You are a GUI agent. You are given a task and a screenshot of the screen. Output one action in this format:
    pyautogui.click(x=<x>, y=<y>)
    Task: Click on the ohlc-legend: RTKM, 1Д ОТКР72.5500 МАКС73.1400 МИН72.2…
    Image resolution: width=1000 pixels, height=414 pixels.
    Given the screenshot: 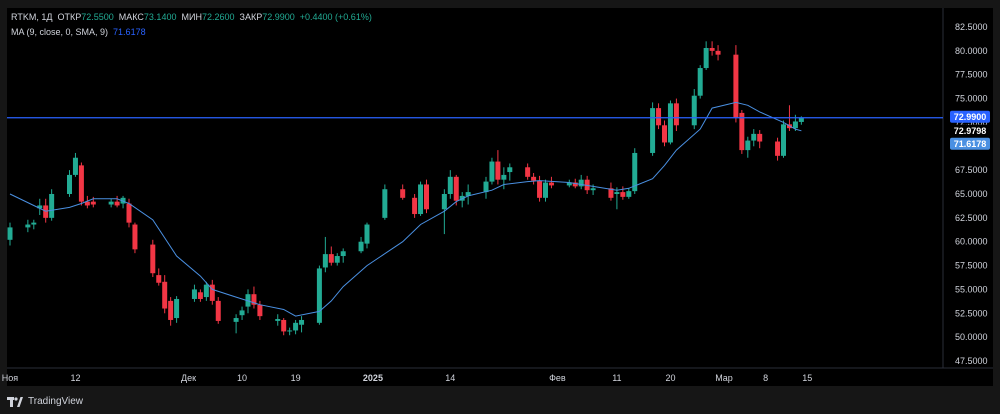 What is the action you would take?
    pyautogui.click(x=191, y=17)
    